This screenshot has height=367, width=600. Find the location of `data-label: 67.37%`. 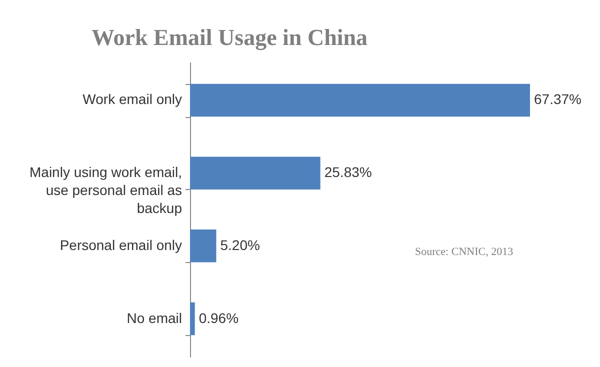

data-label: 67.37% is located at coordinates (558, 99).